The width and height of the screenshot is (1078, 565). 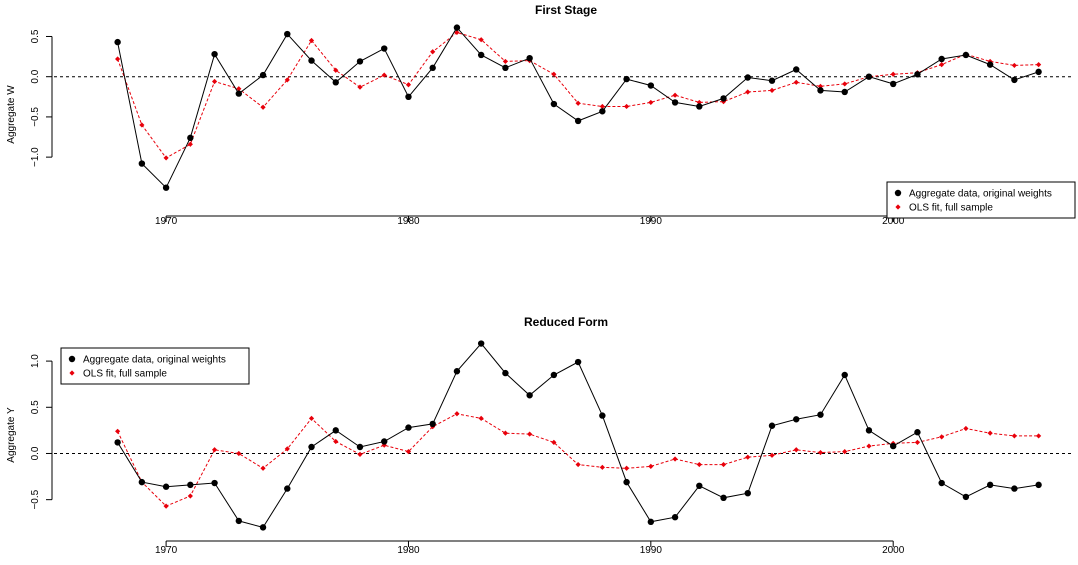 What do you see at coordinates (566, 10) in the screenshot?
I see `panel-title: First Stage` at bounding box center [566, 10].